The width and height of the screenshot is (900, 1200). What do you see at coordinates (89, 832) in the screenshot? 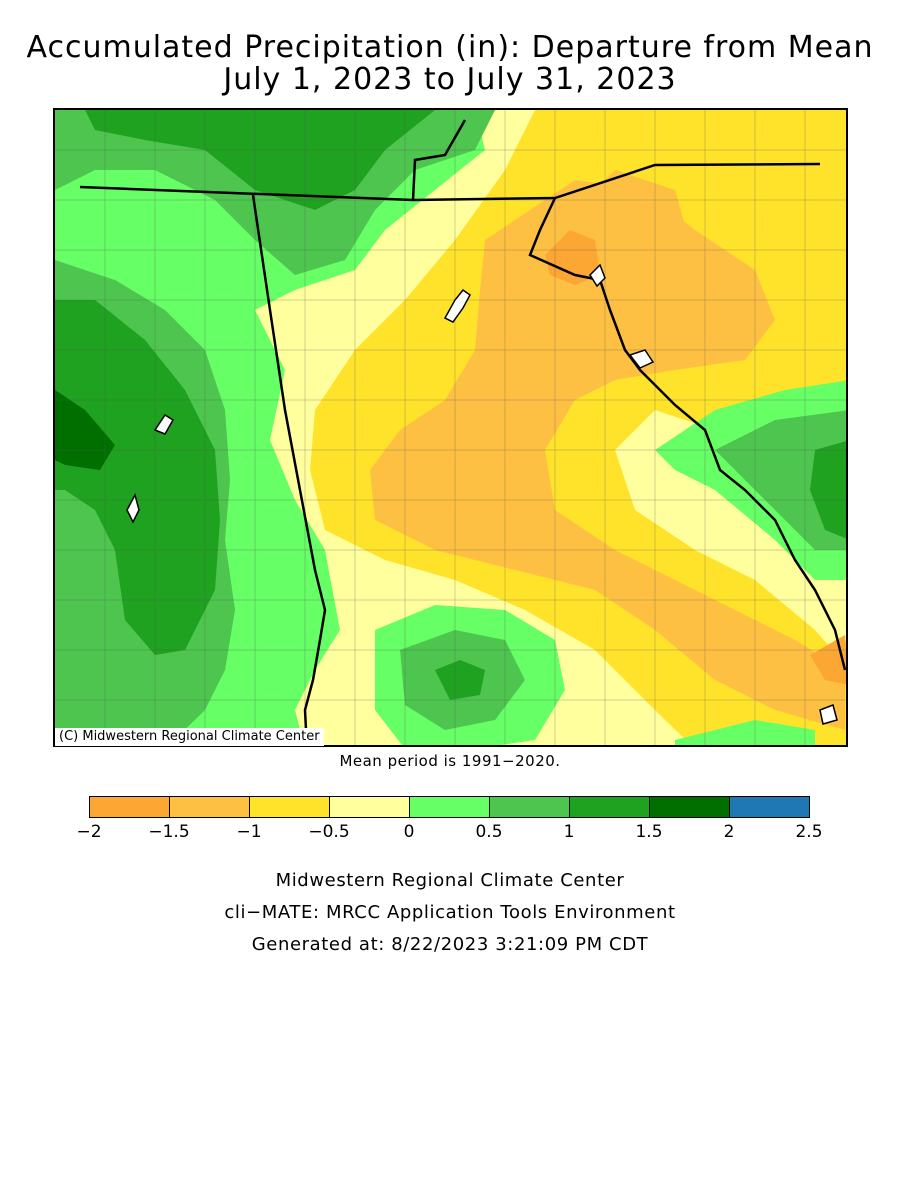
I see `legend-tick-label: −2` at bounding box center [89, 832].